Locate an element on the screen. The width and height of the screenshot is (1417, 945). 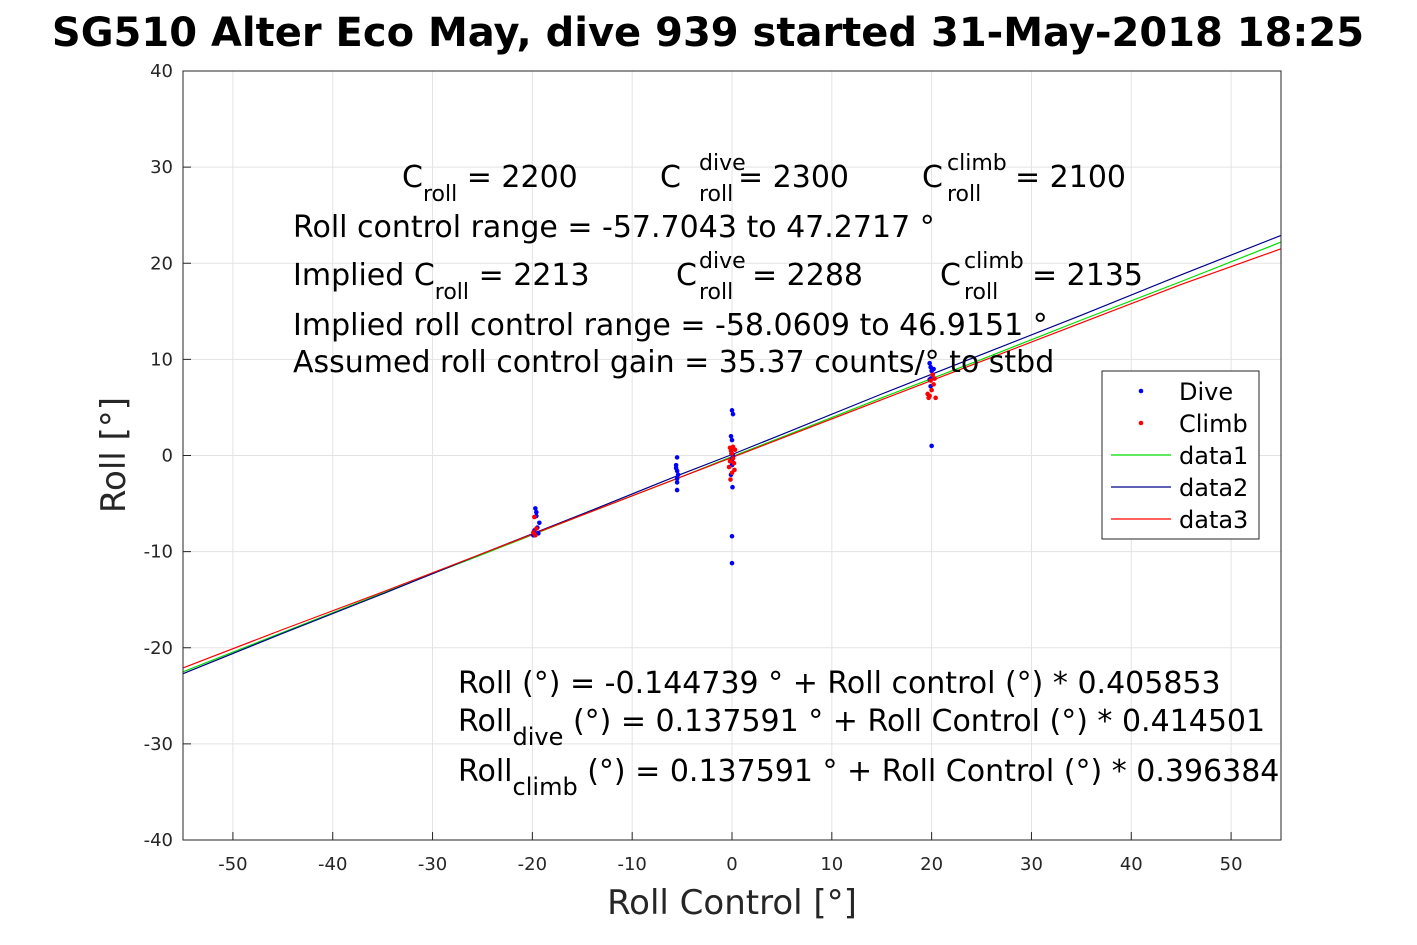
annotation-implied-cdive-sub: roll is located at coordinates (716, 292).